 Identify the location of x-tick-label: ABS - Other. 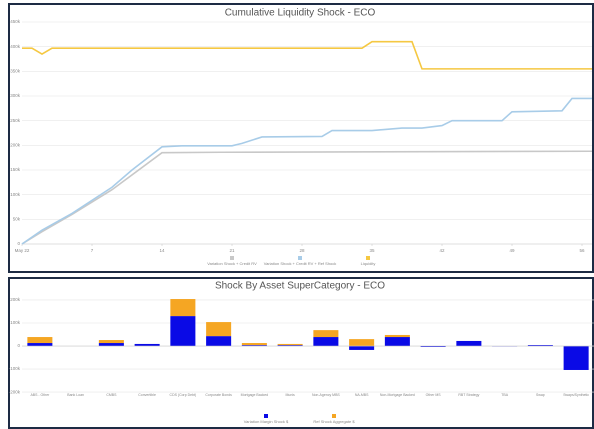
(40, 395).